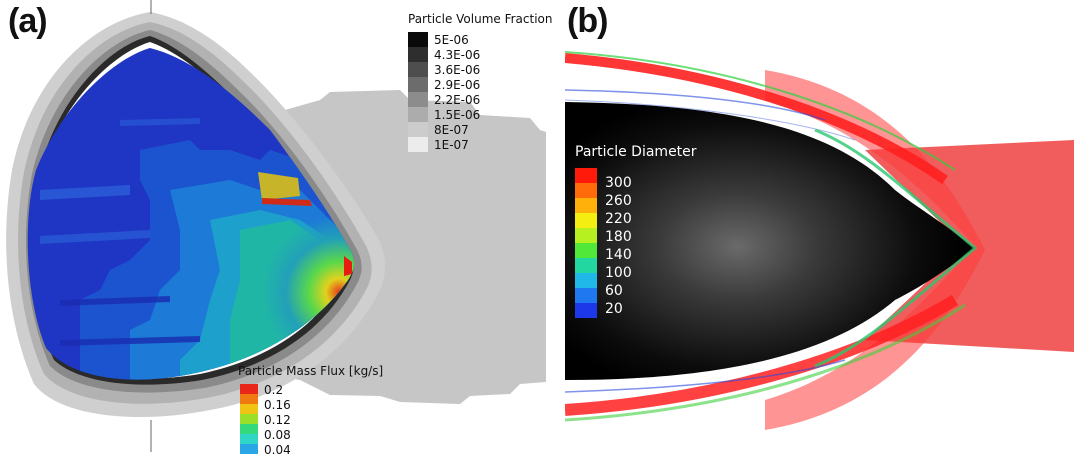  I want to click on legend-label: 0.16, so click(277, 405).